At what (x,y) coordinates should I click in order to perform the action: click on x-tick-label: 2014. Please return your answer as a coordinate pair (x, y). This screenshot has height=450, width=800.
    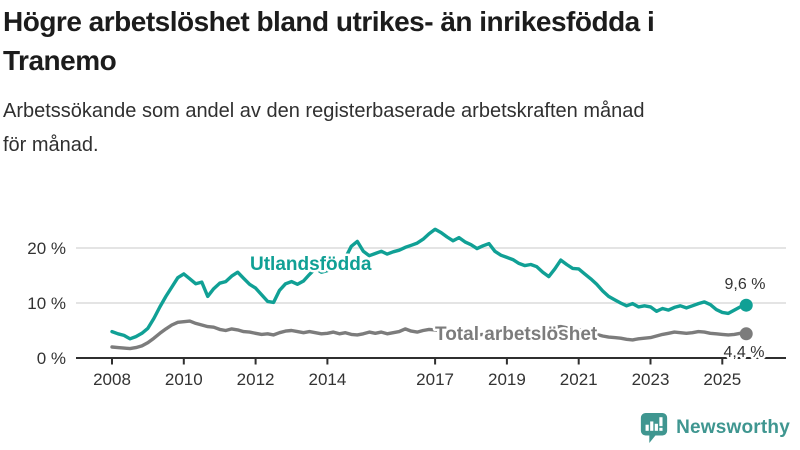
    Looking at the image, I should click on (327, 379).